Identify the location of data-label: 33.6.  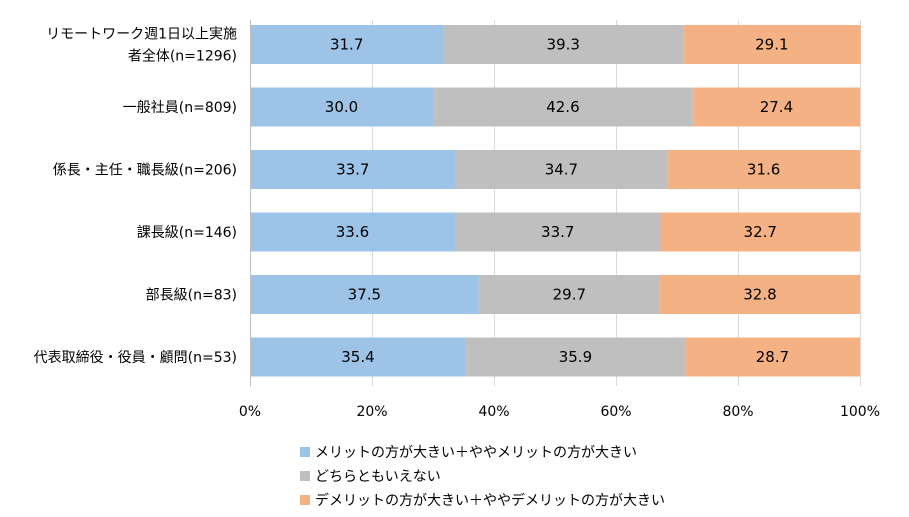
(352, 232).